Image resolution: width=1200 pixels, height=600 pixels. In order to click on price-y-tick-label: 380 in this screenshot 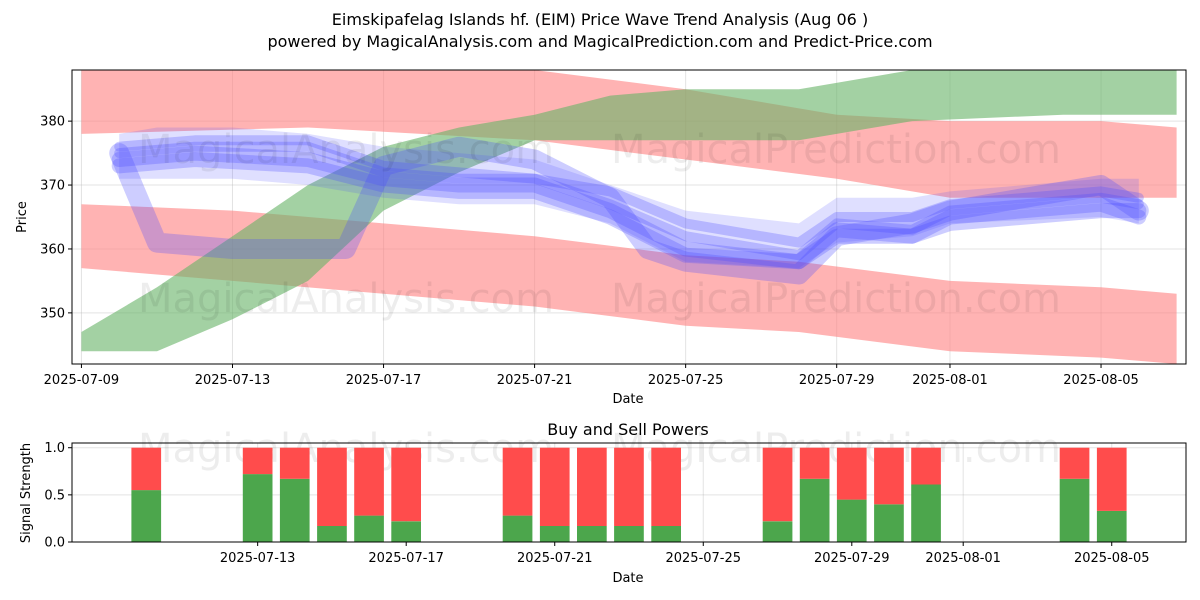, I will do `click(52, 122)`.